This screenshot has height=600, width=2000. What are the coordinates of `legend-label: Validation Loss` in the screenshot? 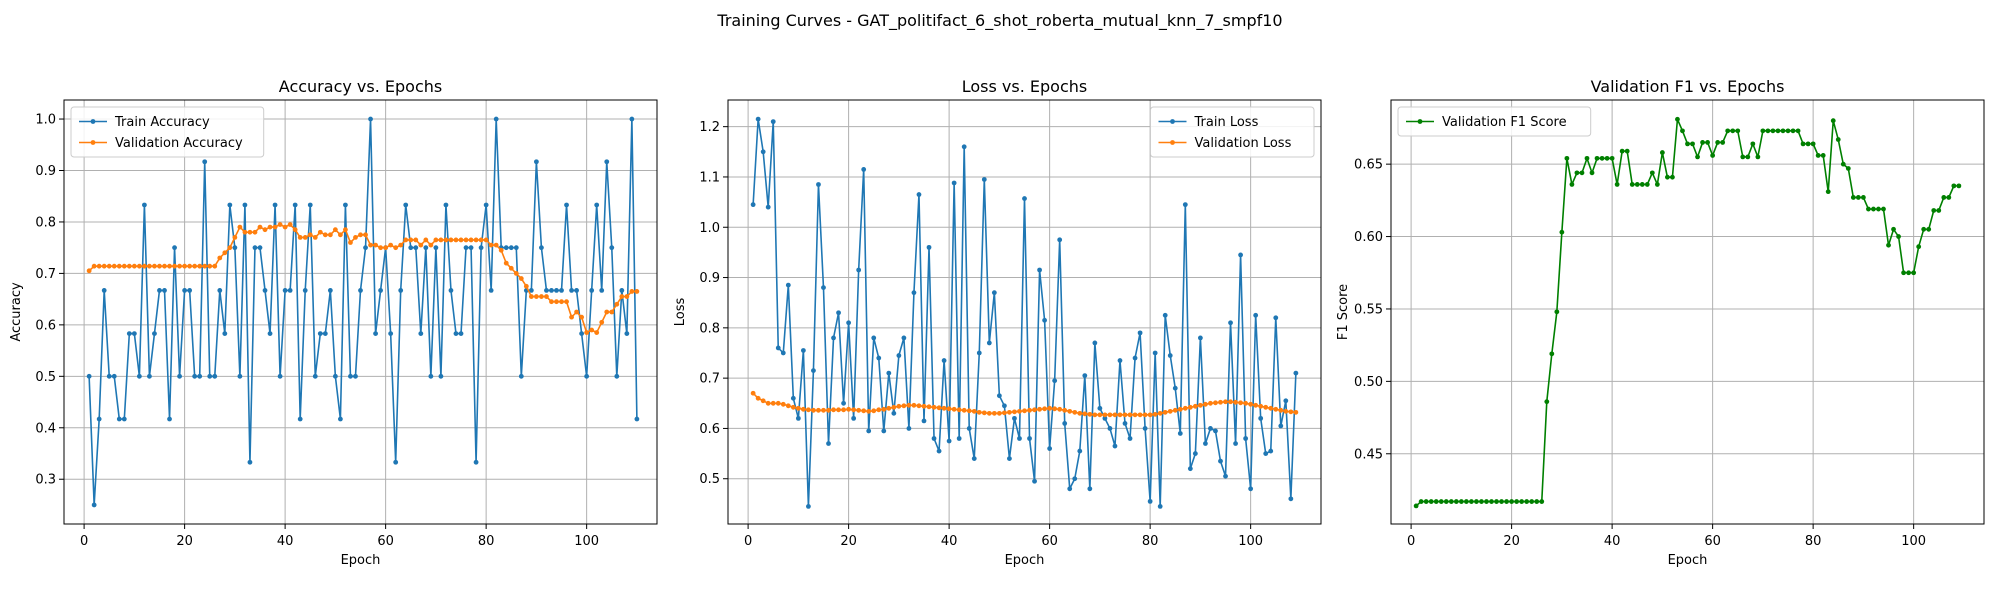 It's located at (1243, 143).